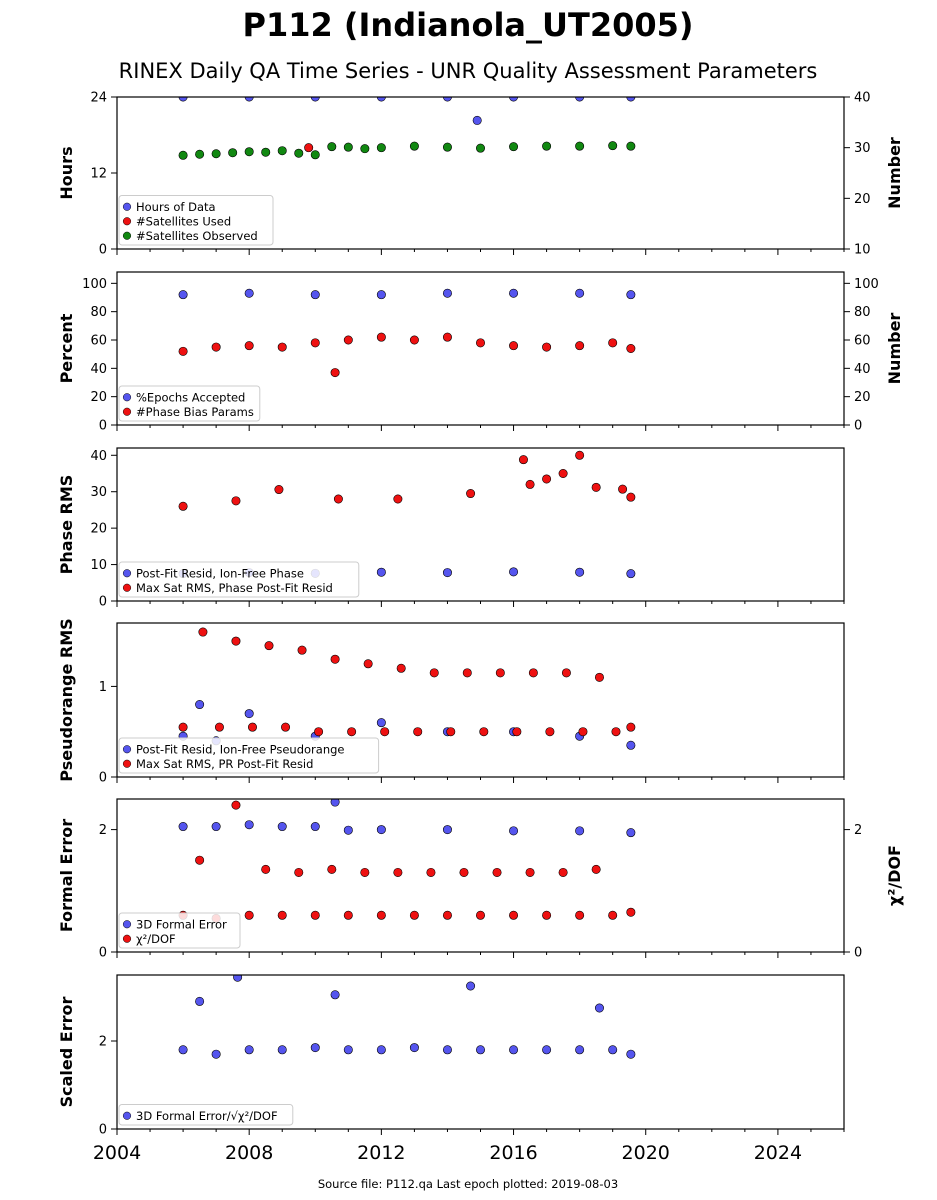 This screenshot has height=1200, width=937. Describe the element at coordinates (866, 284) in the screenshot. I see `y-right-tick-label: 100` at that location.